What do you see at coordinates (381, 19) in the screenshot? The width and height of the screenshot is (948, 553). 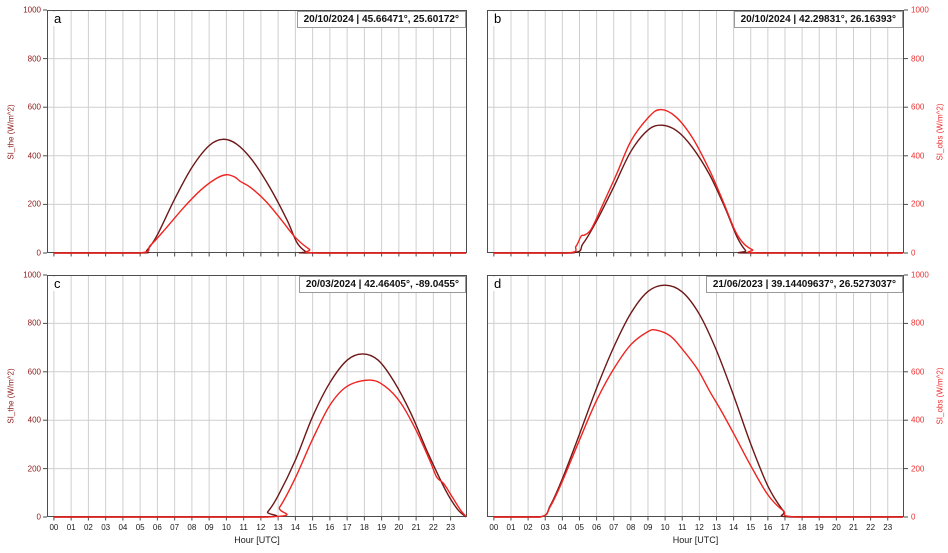 I see `panel-a-annotation: 20/10/2024 | 45.66471°, 25.60172°` at bounding box center [381, 19].